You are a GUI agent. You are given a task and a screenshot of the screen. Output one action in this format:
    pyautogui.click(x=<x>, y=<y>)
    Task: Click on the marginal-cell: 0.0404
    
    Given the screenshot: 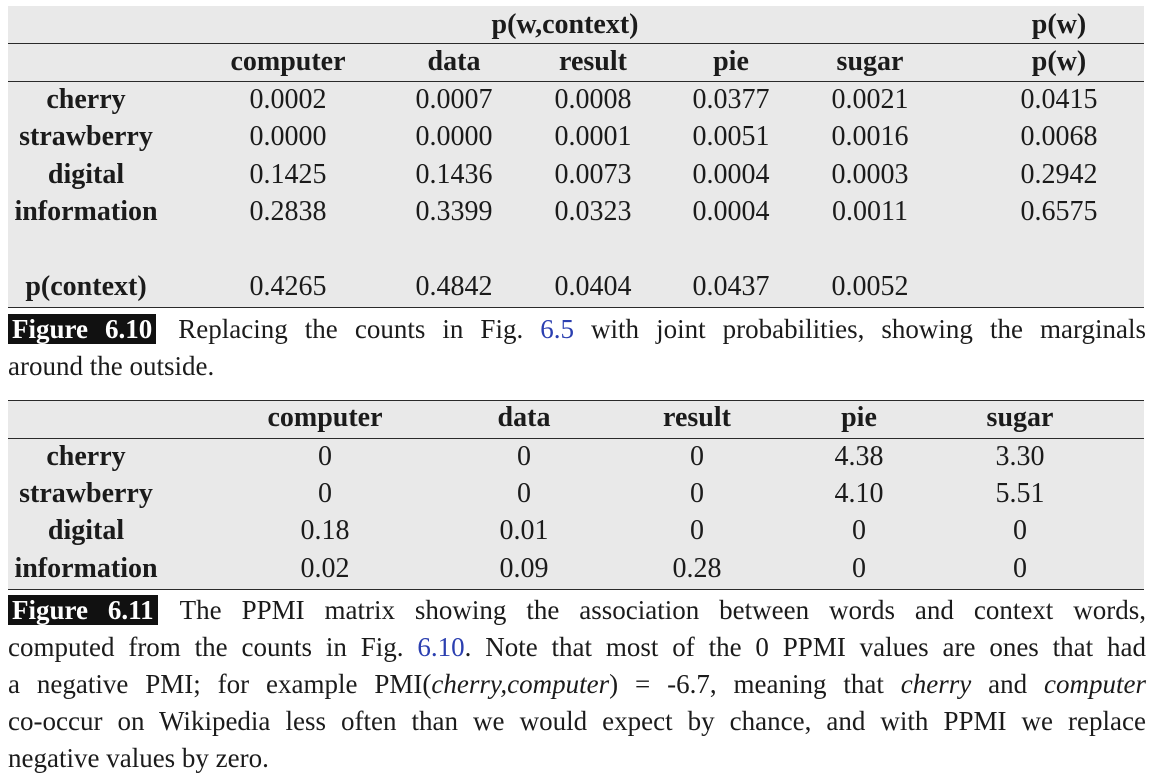 What is the action you would take?
    pyautogui.click(x=593, y=286)
    